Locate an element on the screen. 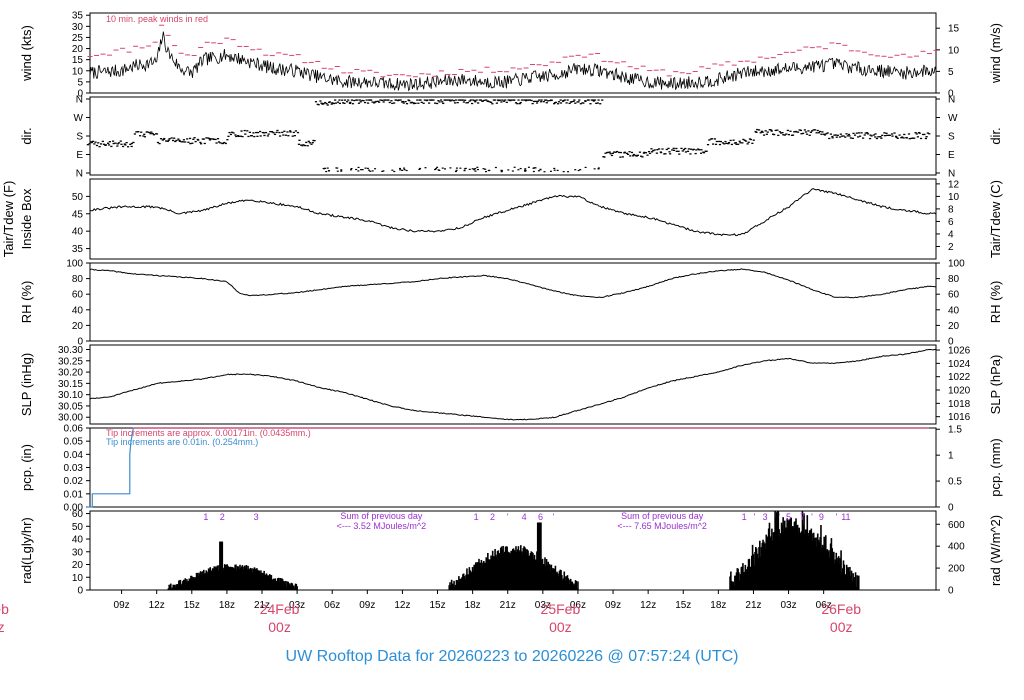 This screenshot has width=1024, height=700. left-tick-label: 20 is located at coordinates (78, 49).